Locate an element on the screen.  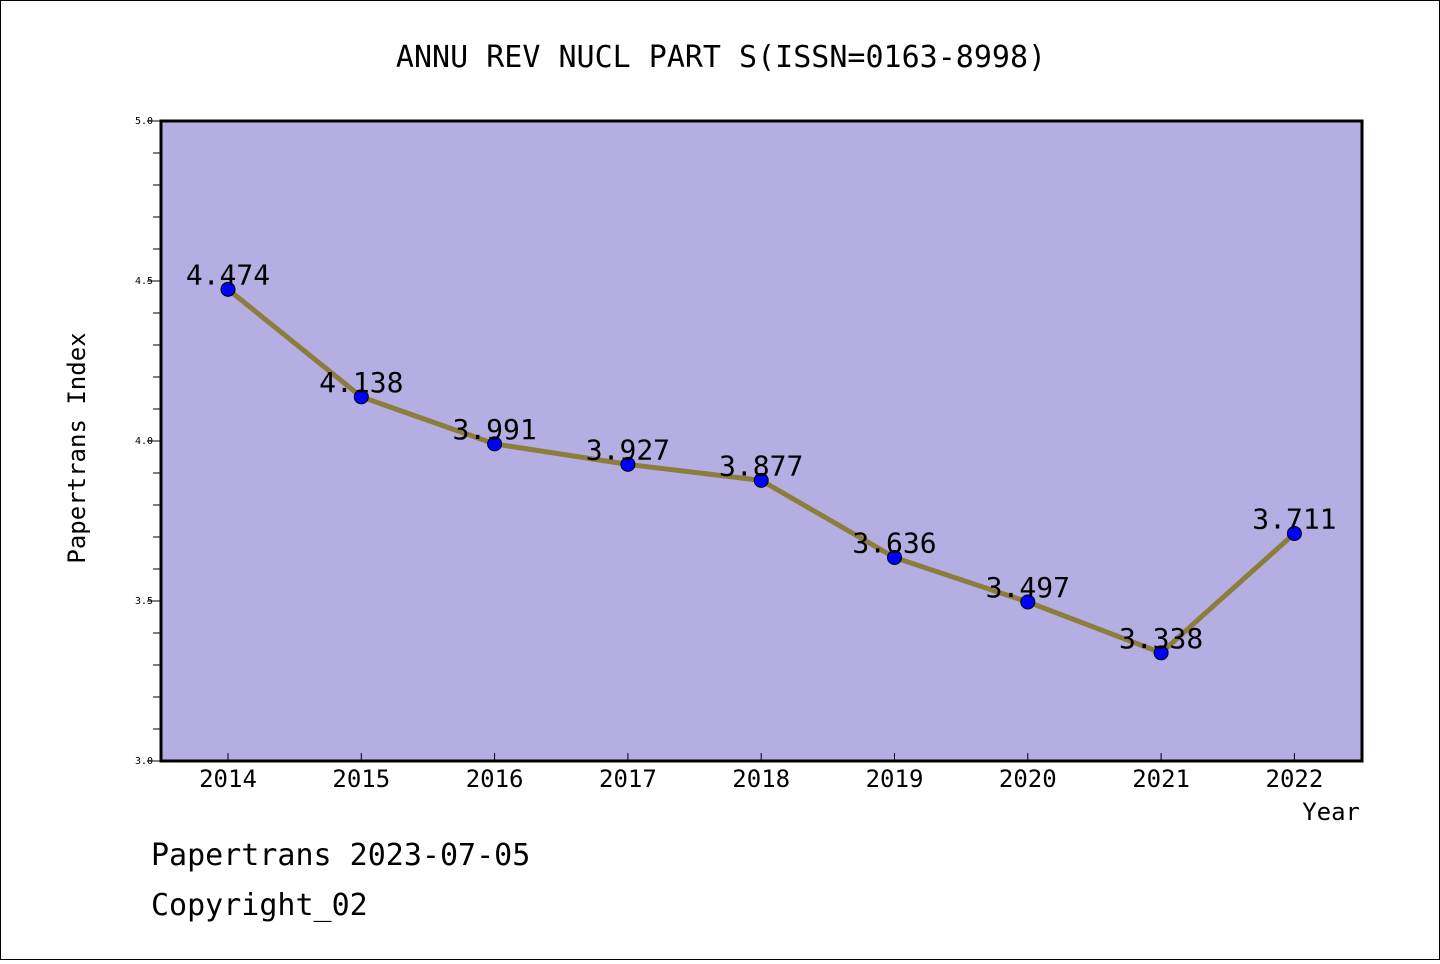
y-tick-label: 3.0 is located at coordinates (144, 761).